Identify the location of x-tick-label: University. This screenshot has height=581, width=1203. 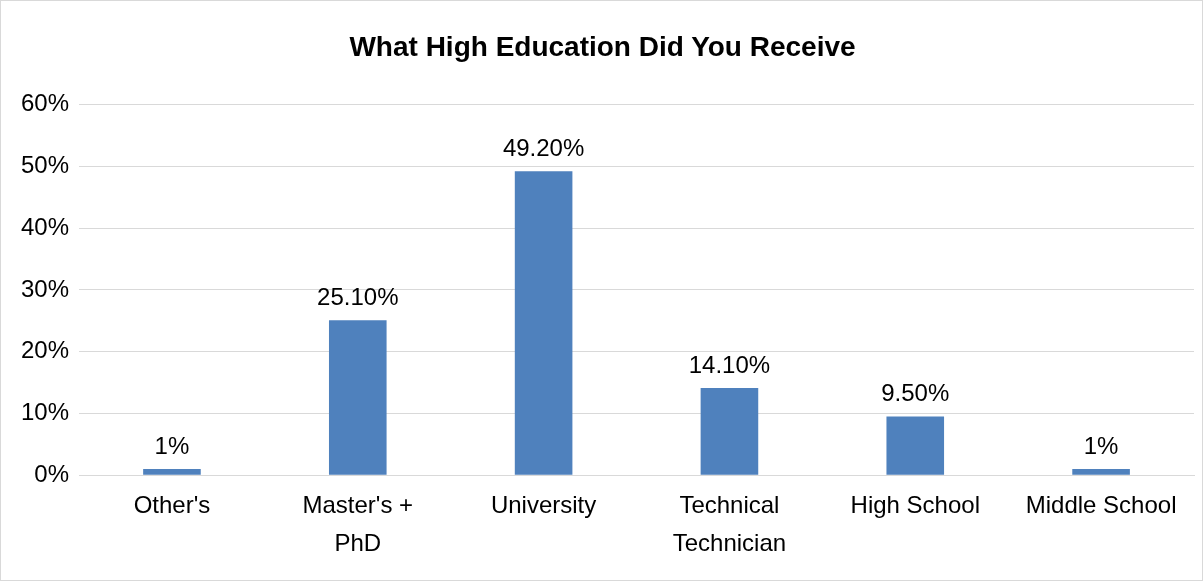
(543, 505).